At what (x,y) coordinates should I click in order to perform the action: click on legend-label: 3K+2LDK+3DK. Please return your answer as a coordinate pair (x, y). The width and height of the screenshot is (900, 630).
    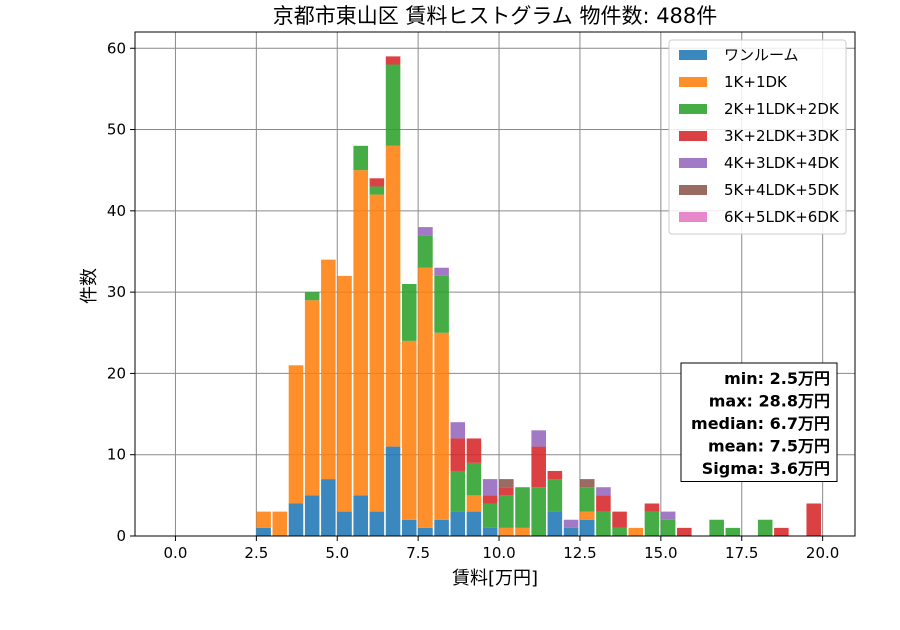
    Looking at the image, I should click on (782, 136).